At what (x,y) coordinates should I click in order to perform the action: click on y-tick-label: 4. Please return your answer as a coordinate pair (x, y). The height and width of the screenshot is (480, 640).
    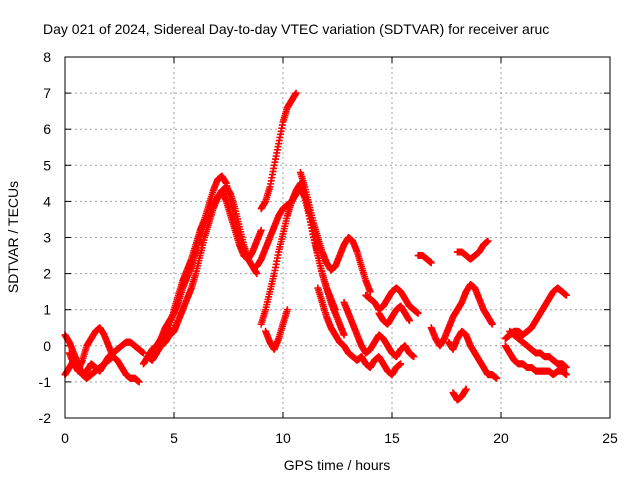
    Looking at the image, I should click on (47, 201).